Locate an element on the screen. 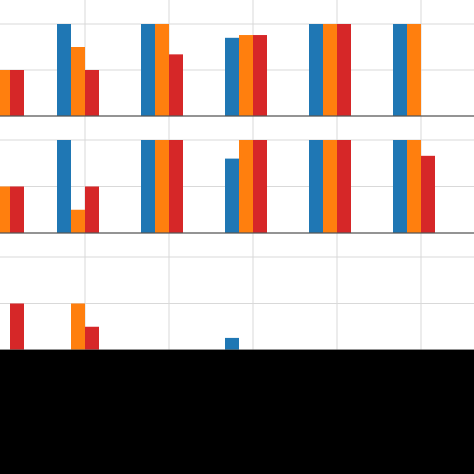 The image size is (474, 474). bar-panel1-series2-c2 is located at coordinates (78, 81).